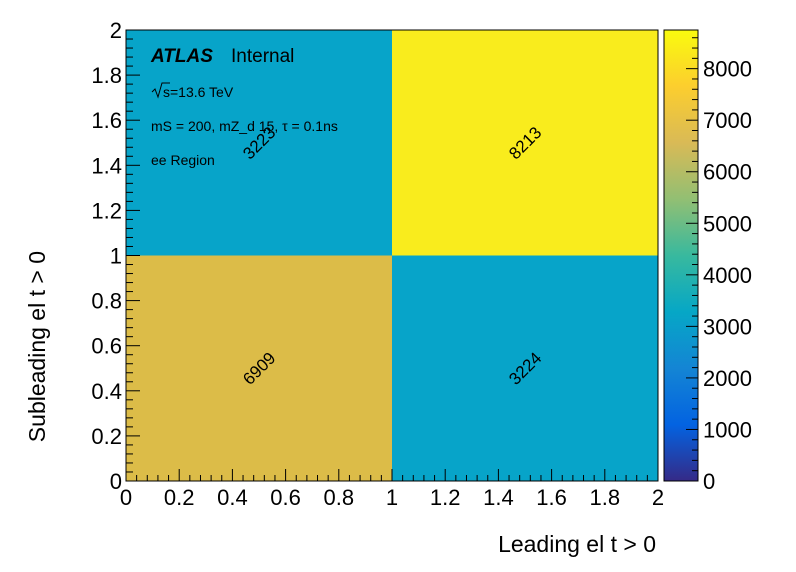  I want to click on atlas-status-label: Internal, so click(262, 56).